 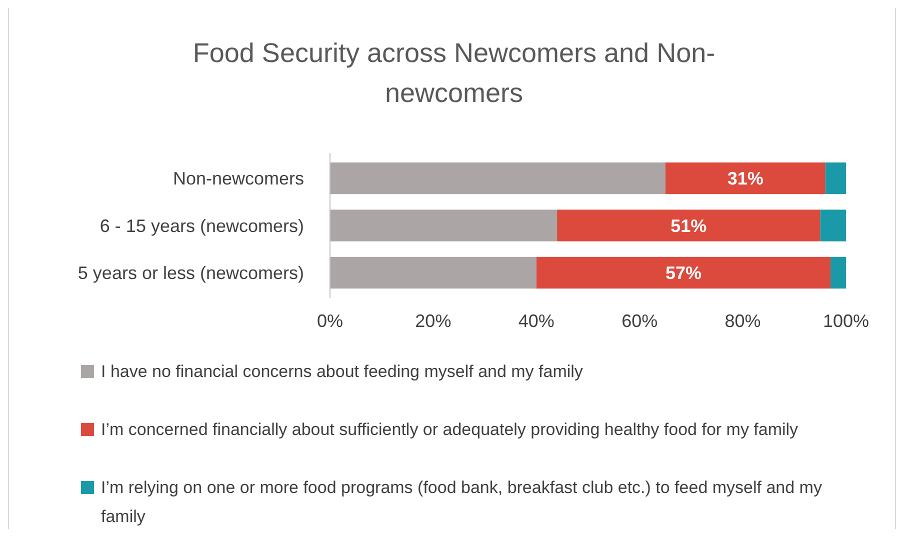 What do you see at coordinates (191, 273) in the screenshot?
I see `y-tick-label: 5 years or less (newcomers)` at bounding box center [191, 273].